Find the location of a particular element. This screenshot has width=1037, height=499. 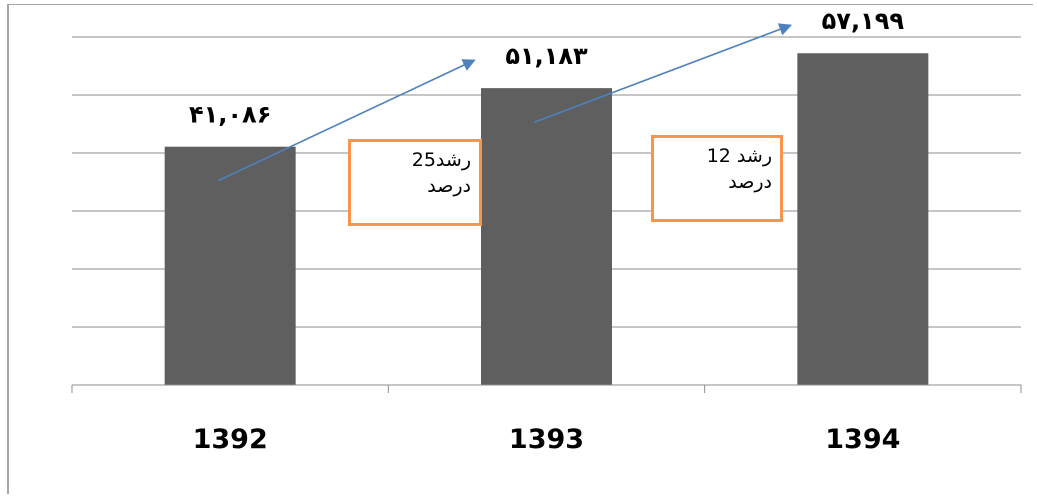

x-tick-label-1392: 1392 is located at coordinates (230, 439).